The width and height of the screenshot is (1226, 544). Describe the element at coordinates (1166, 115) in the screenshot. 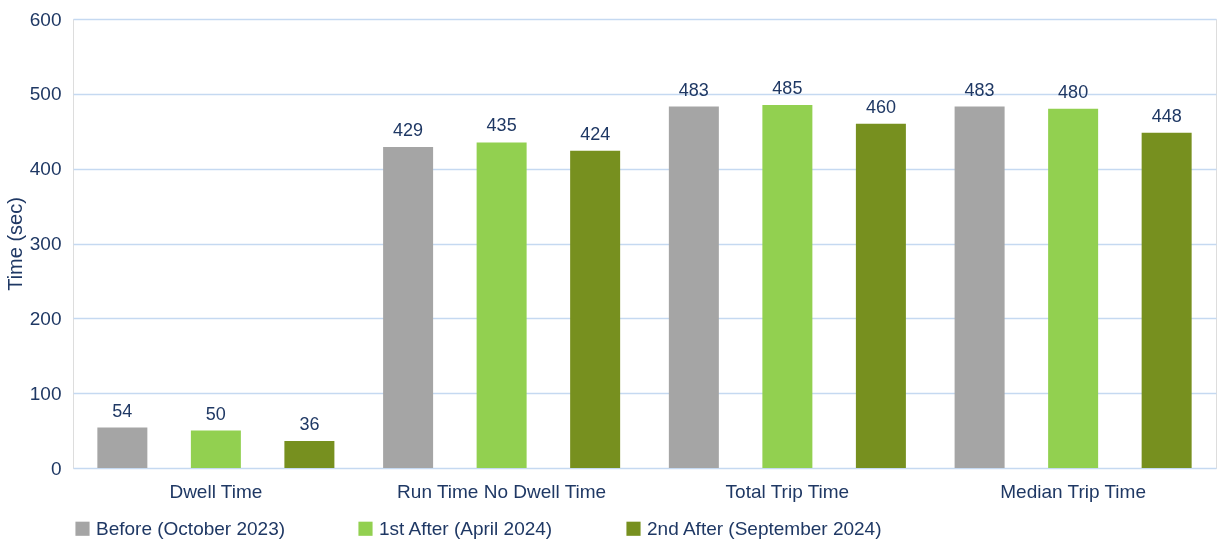

I see `data-label: 448` at that location.